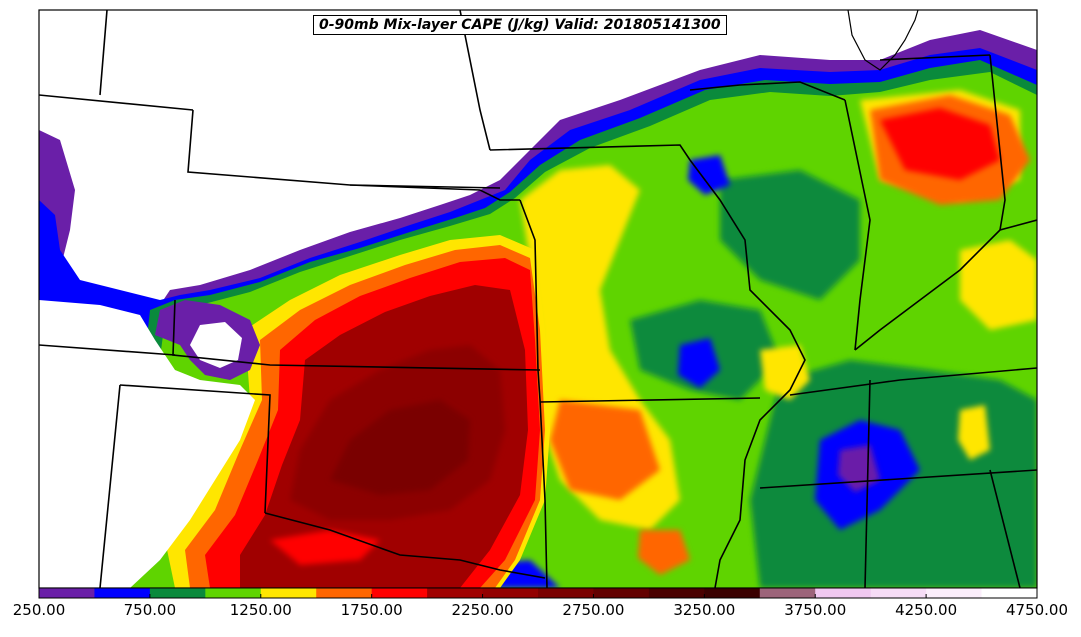 This screenshot has height=637, width=1081. Describe the element at coordinates (103, 53) in the screenshot. I see `border-mt-nd-vertical` at that location.